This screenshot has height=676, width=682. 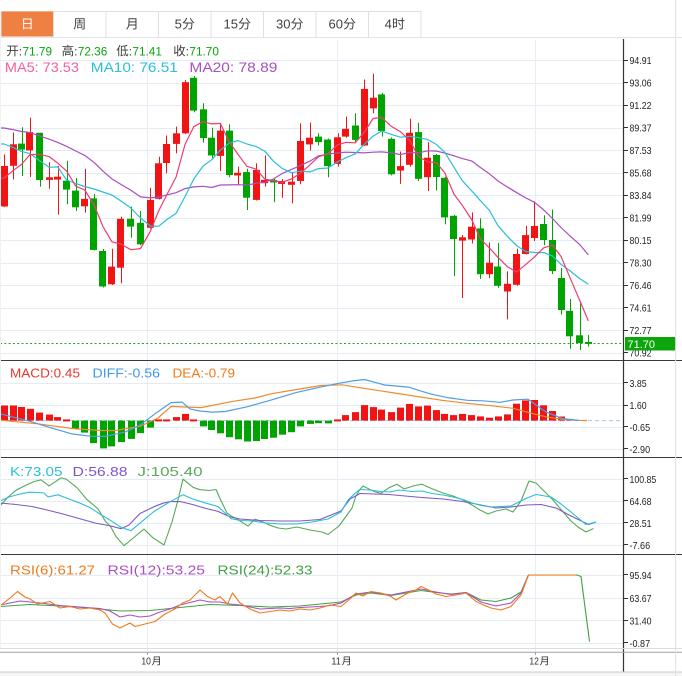 What do you see at coordinates (638, 406) in the screenshot?
I see `svg-text: 1.60` at bounding box center [638, 406].